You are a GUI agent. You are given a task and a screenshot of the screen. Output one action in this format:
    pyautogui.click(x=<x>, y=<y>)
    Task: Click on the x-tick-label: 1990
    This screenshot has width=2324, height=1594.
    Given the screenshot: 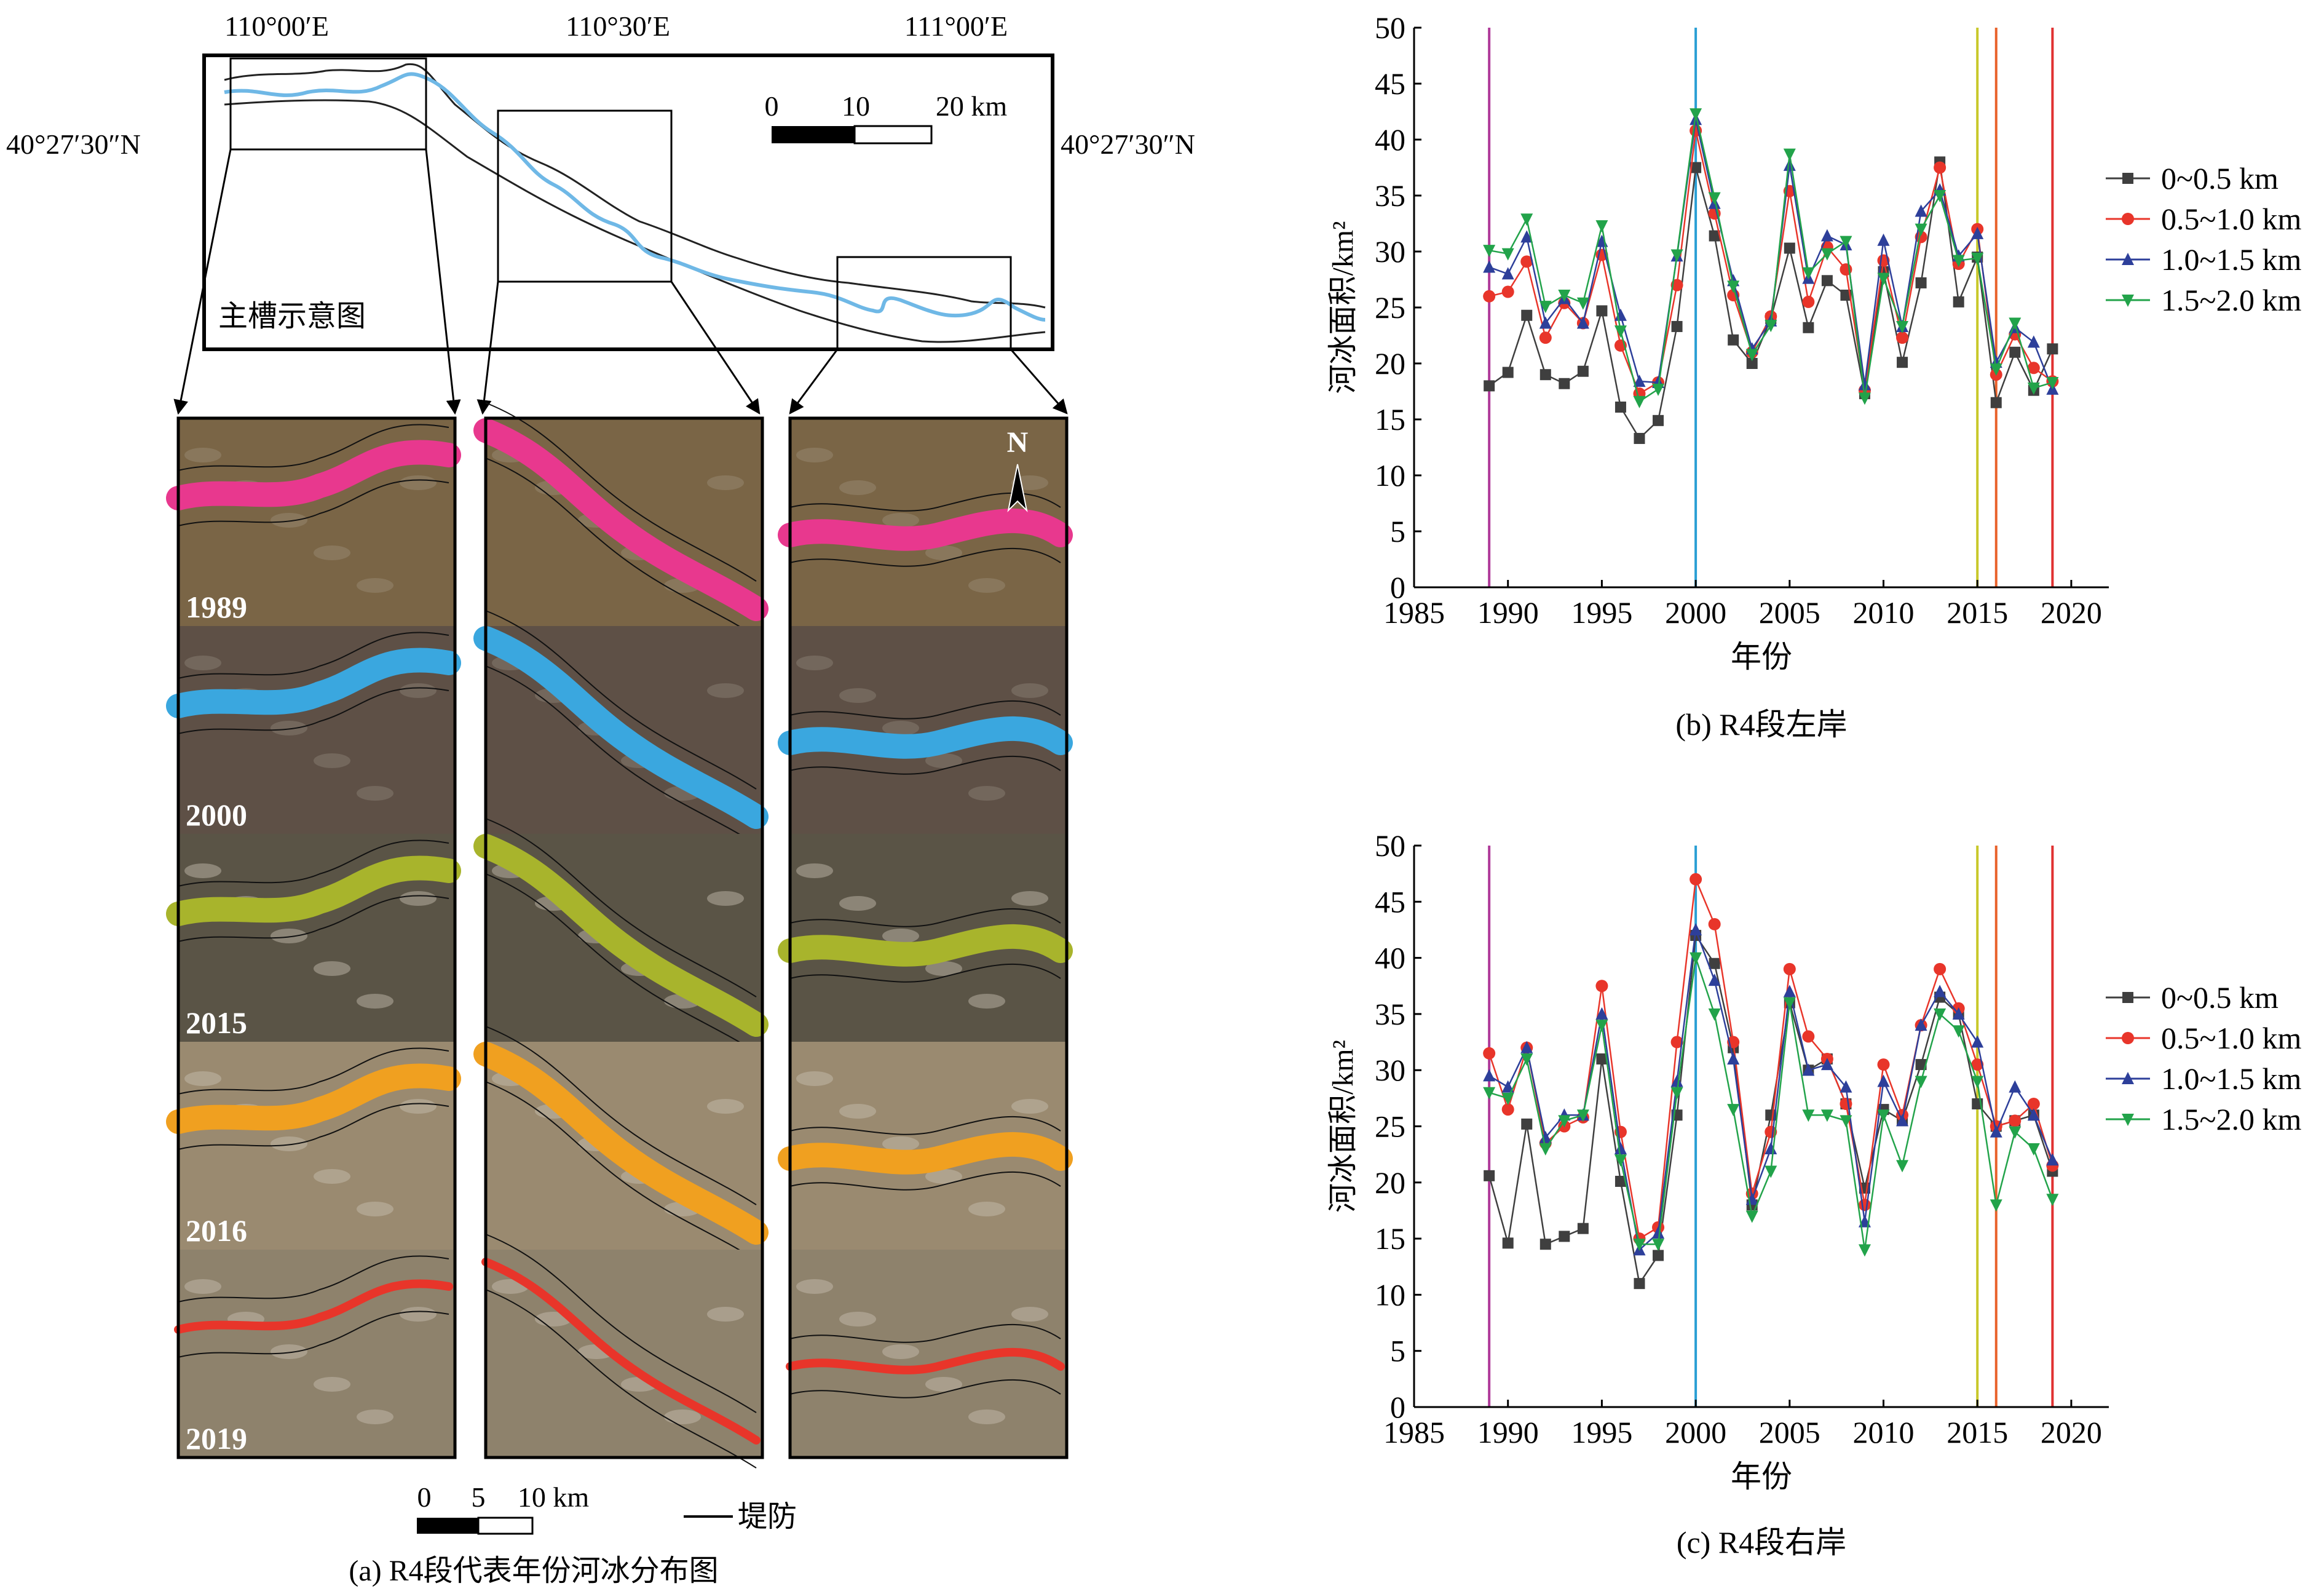 What is the action you would take?
    pyautogui.click(x=1508, y=612)
    